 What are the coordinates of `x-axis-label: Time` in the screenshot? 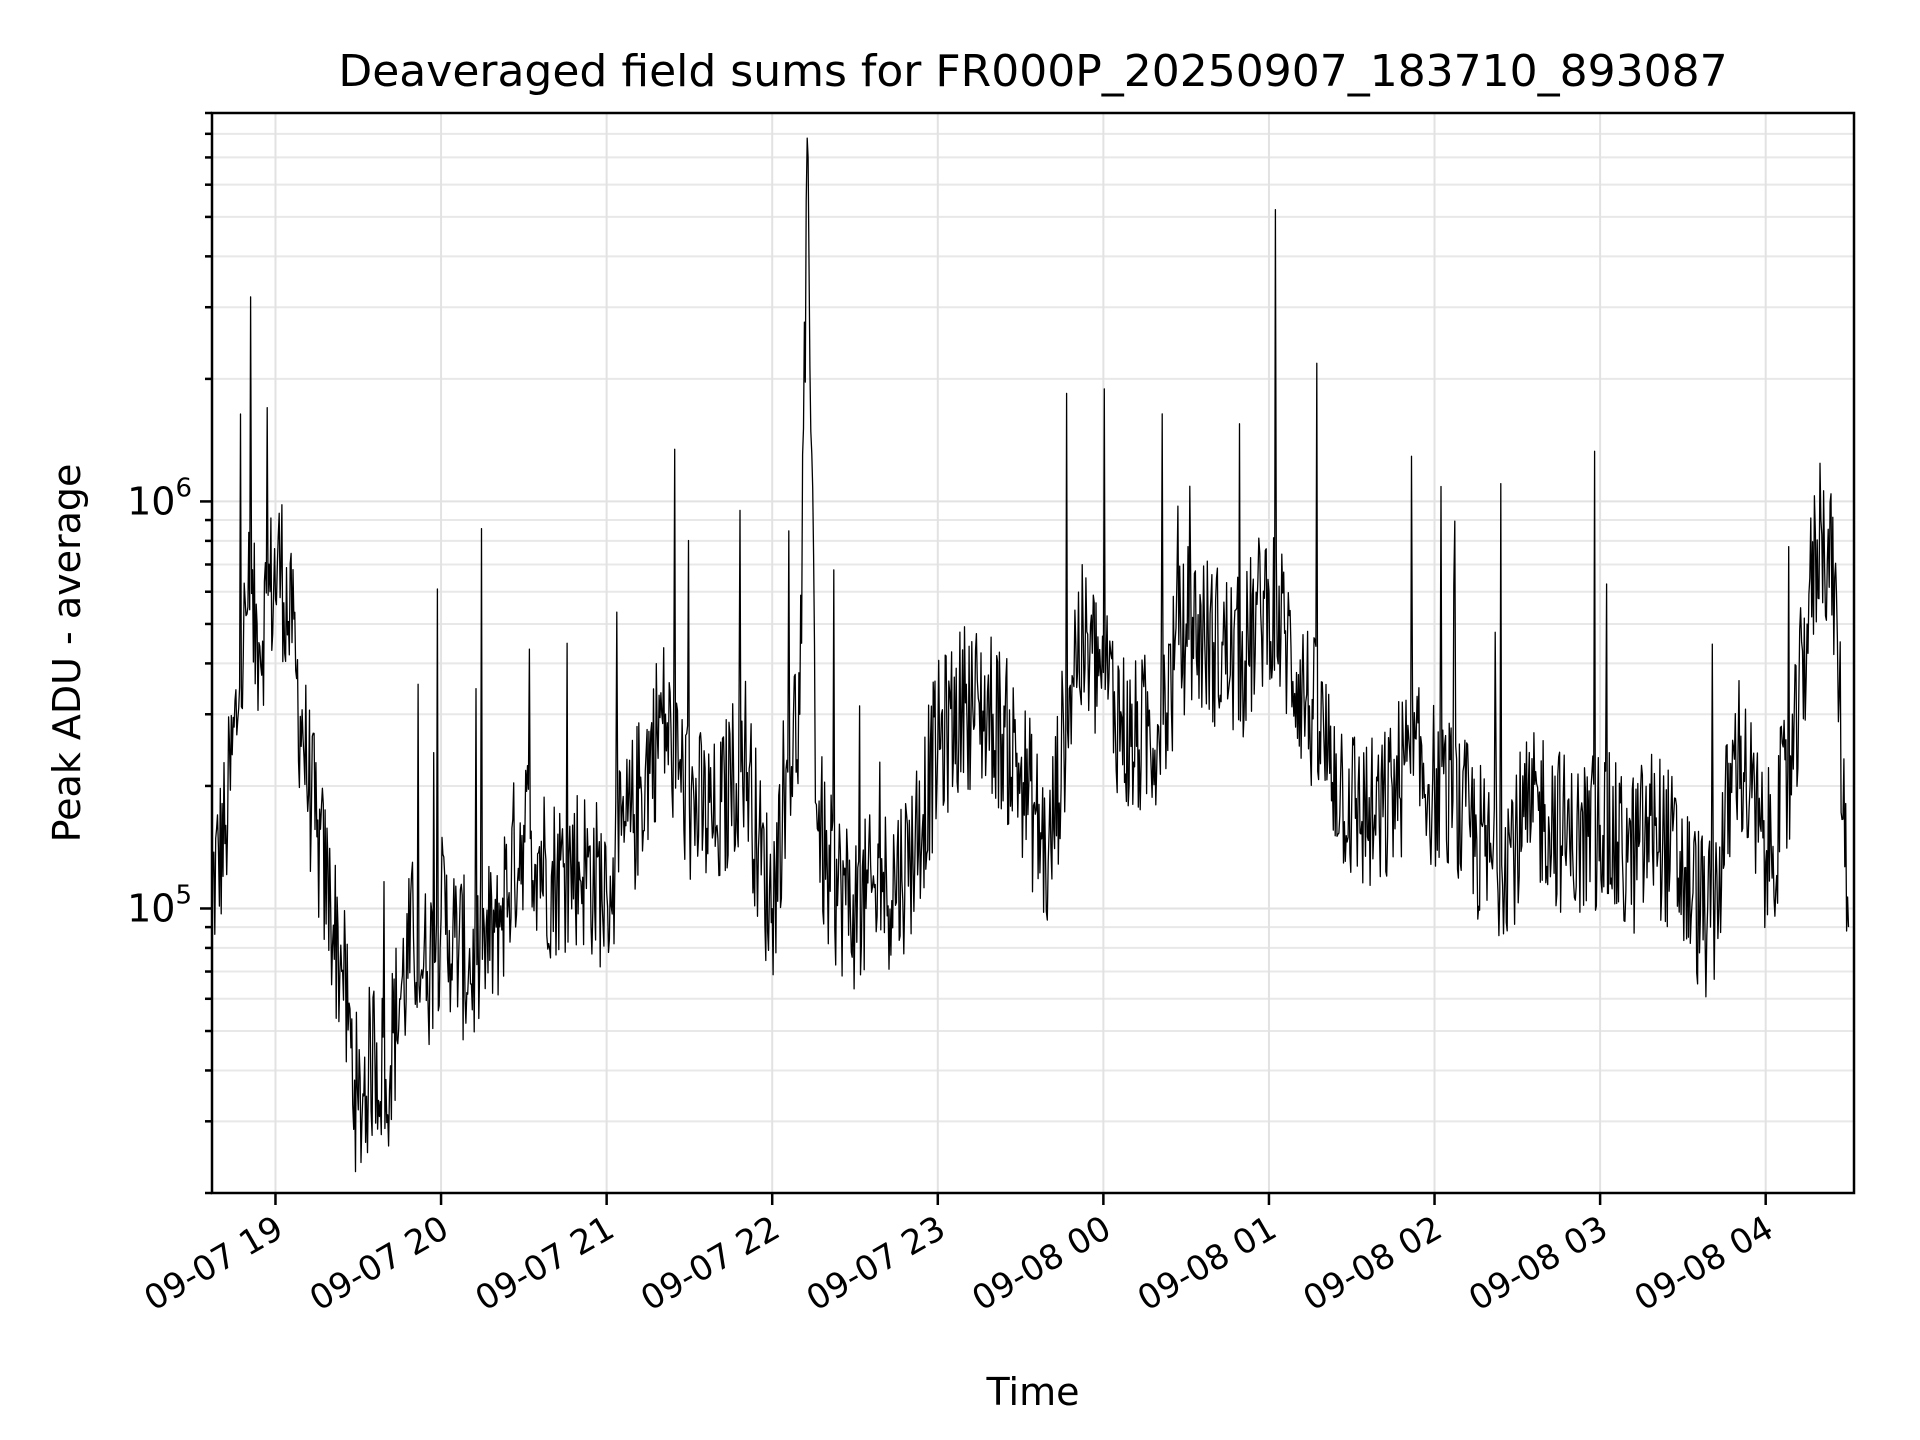 It's located at (1033, 1392).